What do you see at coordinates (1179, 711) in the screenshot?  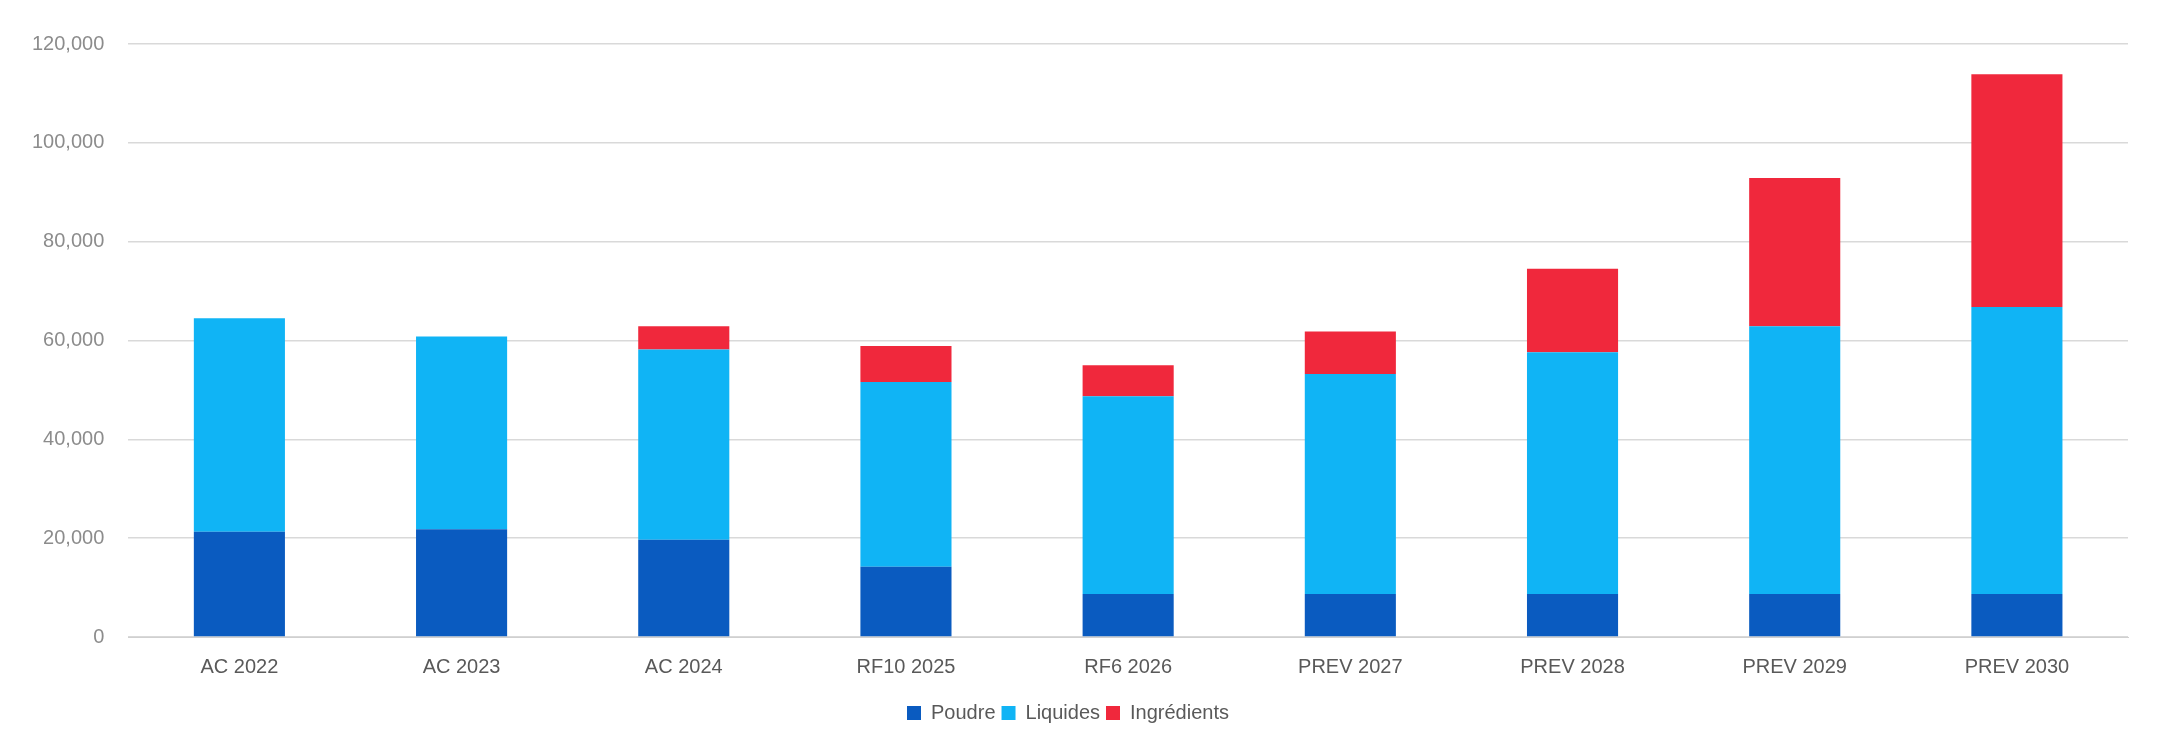 I see `legend-label: Ingrédients` at bounding box center [1179, 711].